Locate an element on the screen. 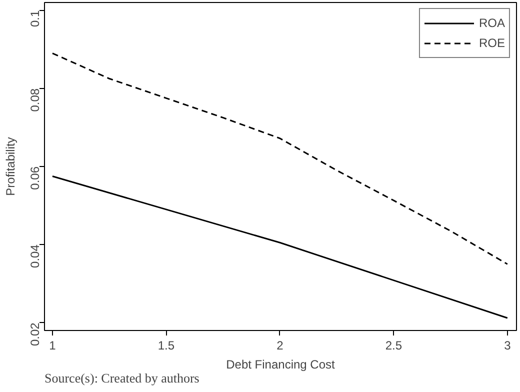  x-tick-label: 1.5 is located at coordinates (166, 345).